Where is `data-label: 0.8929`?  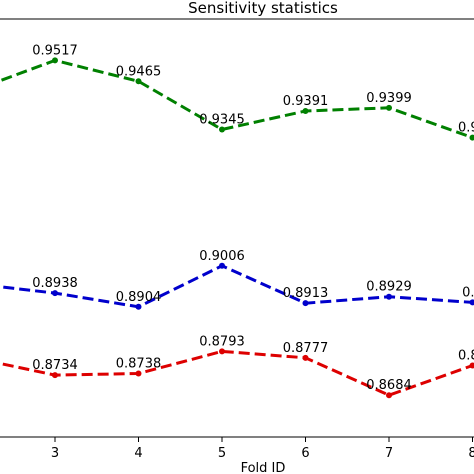 data-label: 0.8929 is located at coordinates (389, 287).